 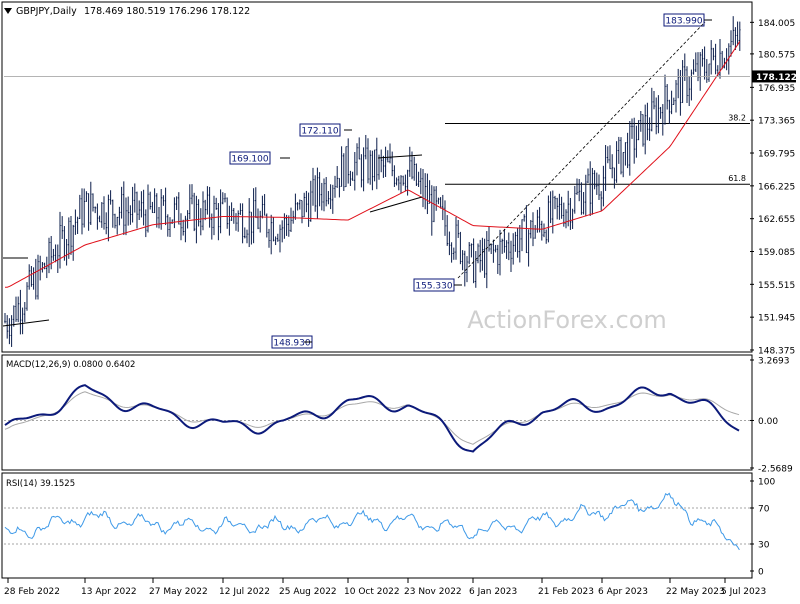 I want to click on rsi-tick-label: 100, so click(x=766, y=483).